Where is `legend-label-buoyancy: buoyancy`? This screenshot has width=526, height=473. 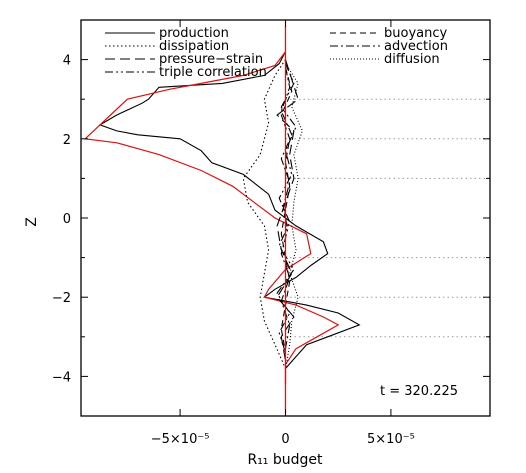 legend-label-buoyancy: buoyancy is located at coordinates (415, 33).